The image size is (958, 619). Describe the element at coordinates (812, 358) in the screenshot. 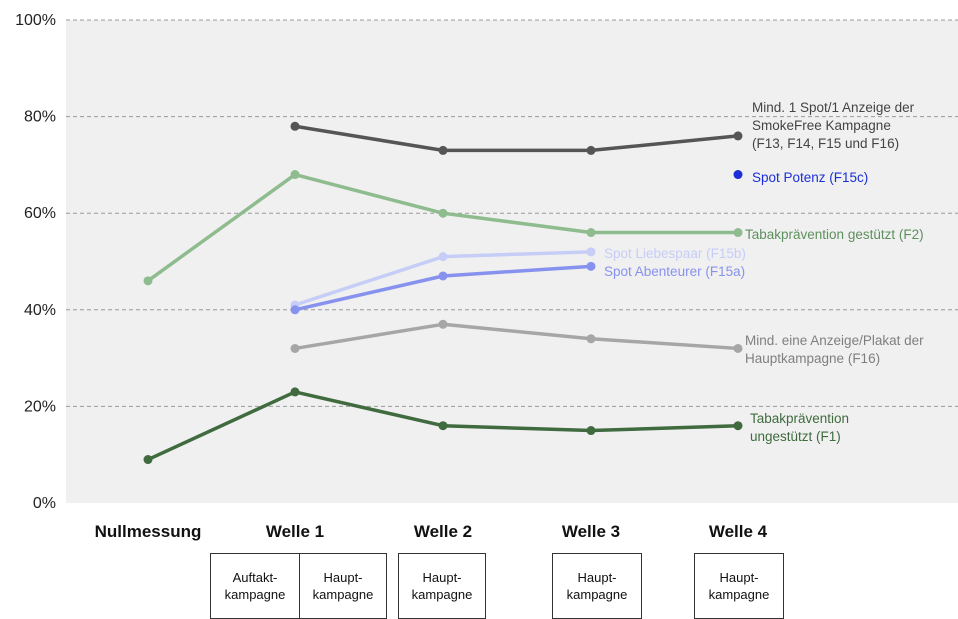

I see `series-label-line: Hauptkampagne (F16)` at that location.